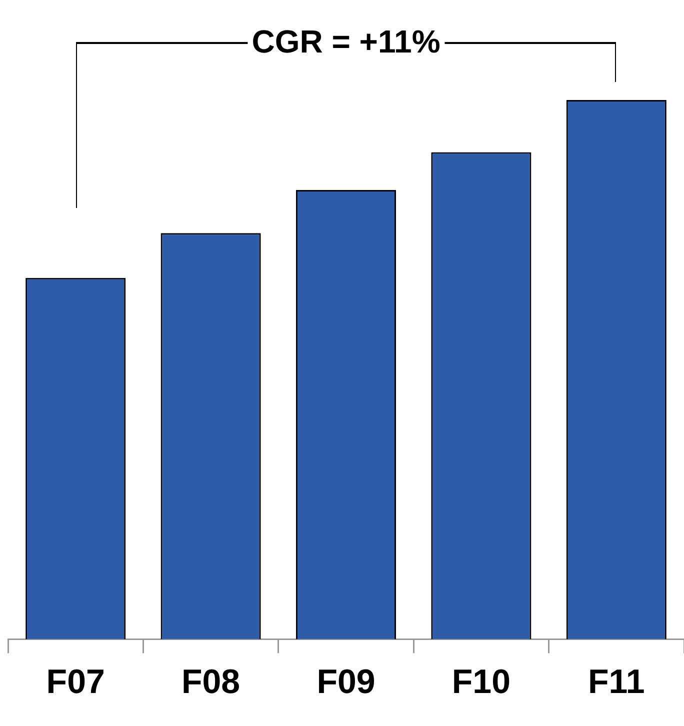  I want to click on x-tick-label: F10, so click(481, 681).